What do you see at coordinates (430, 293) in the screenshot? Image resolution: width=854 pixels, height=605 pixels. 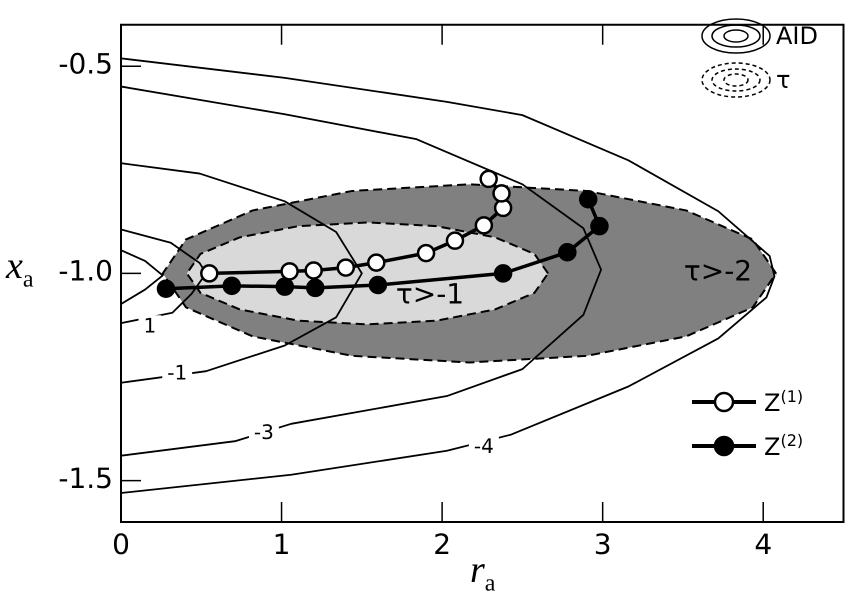 I see `annotation: τ>-1` at bounding box center [430, 293].